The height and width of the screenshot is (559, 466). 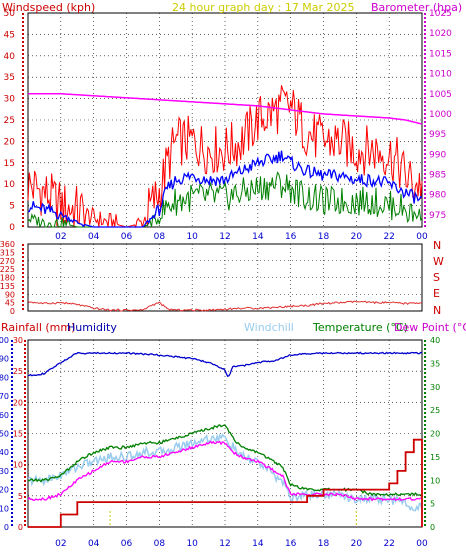 I want to click on x-tick-bottom: 04, so click(x=94, y=544).